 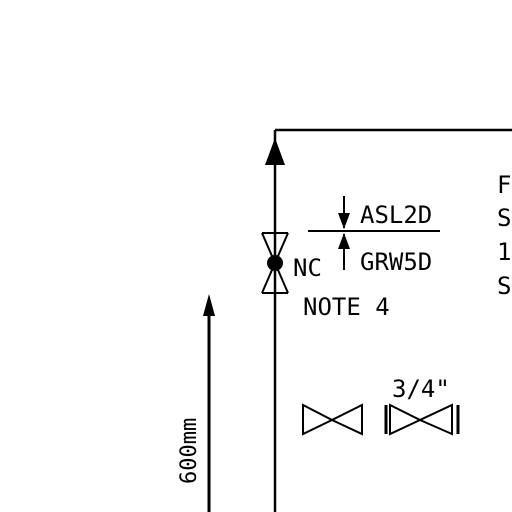 I want to click on note-label: NOTE 4, so click(x=346, y=307).